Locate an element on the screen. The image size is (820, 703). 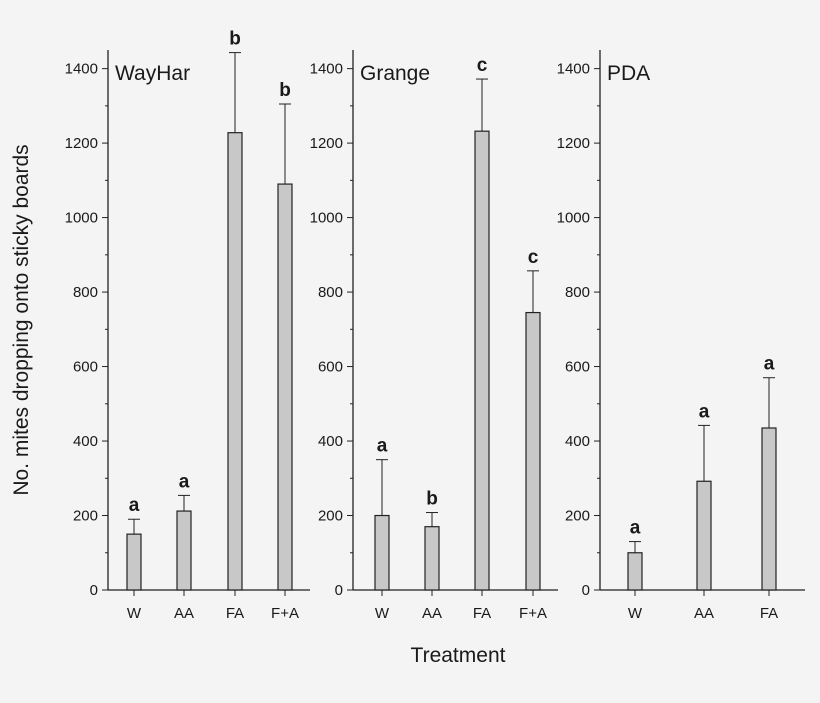
panel-title: Grange is located at coordinates (395, 73).